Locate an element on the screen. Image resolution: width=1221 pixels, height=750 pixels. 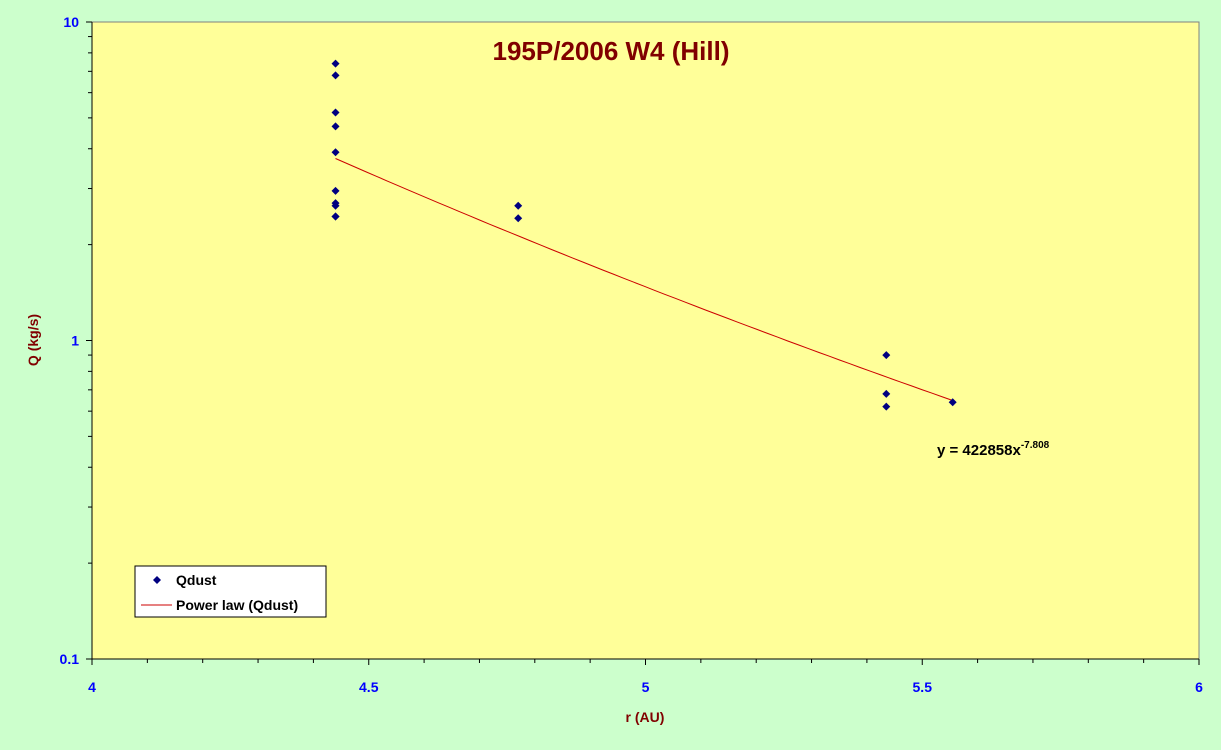
trendline-equation-exponent: -7.808 is located at coordinates (1035, 445).